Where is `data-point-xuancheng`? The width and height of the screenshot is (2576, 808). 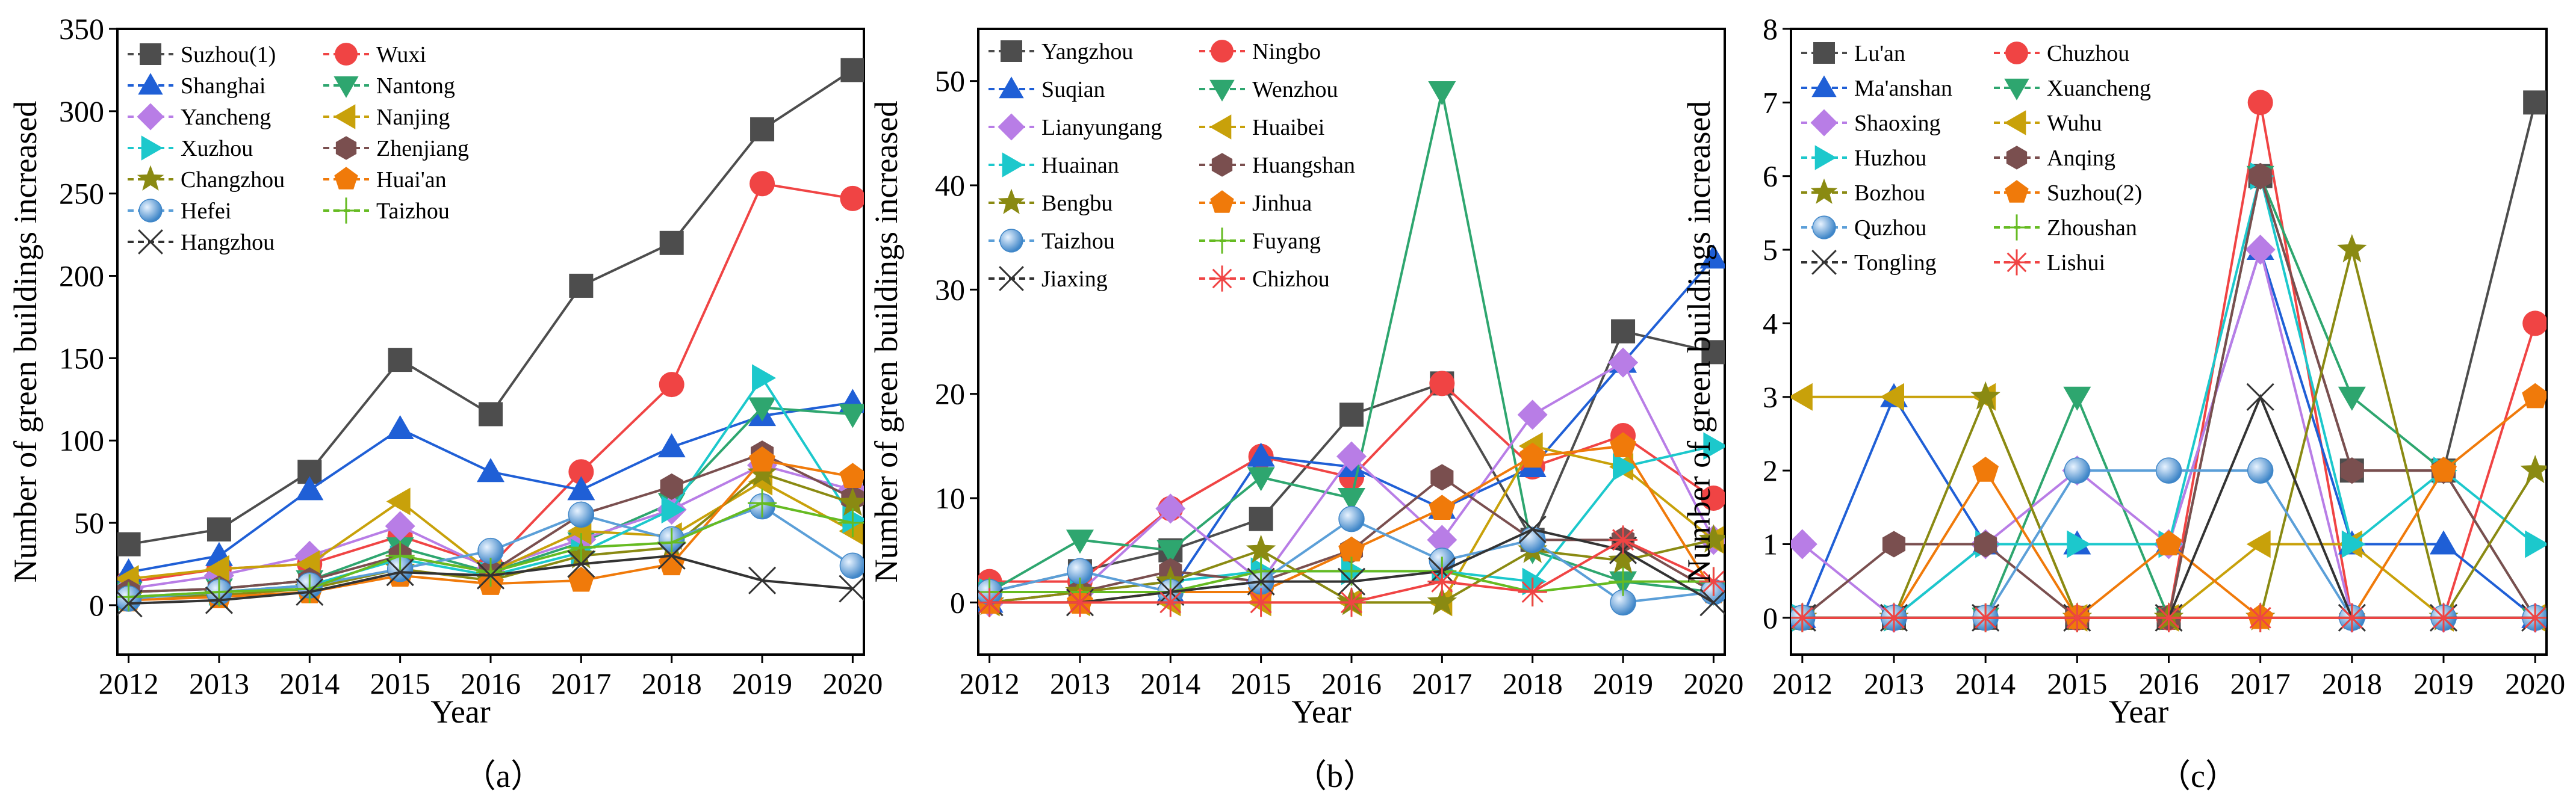
data-point-xuancheng is located at coordinates (2077, 398).